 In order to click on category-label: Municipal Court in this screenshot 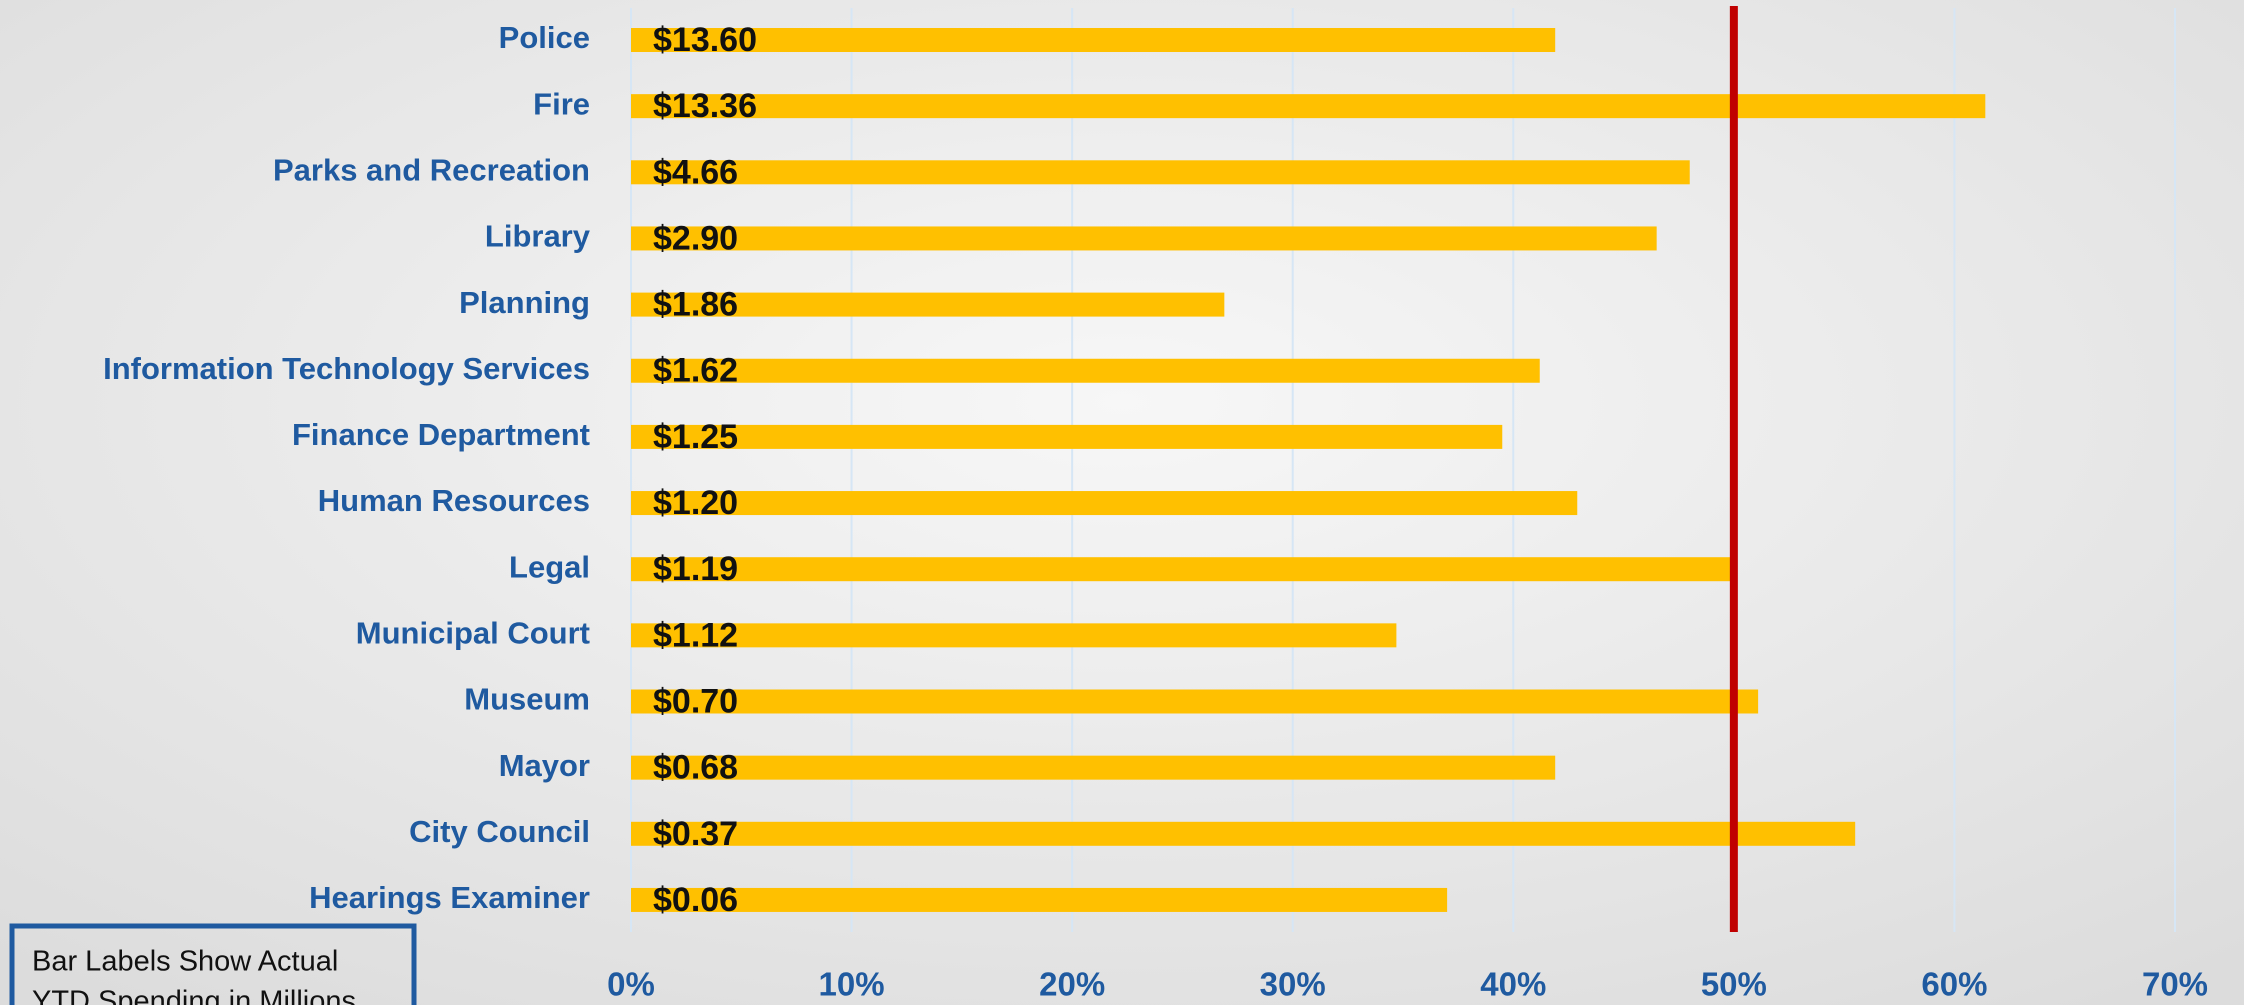, I will do `click(473, 633)`.